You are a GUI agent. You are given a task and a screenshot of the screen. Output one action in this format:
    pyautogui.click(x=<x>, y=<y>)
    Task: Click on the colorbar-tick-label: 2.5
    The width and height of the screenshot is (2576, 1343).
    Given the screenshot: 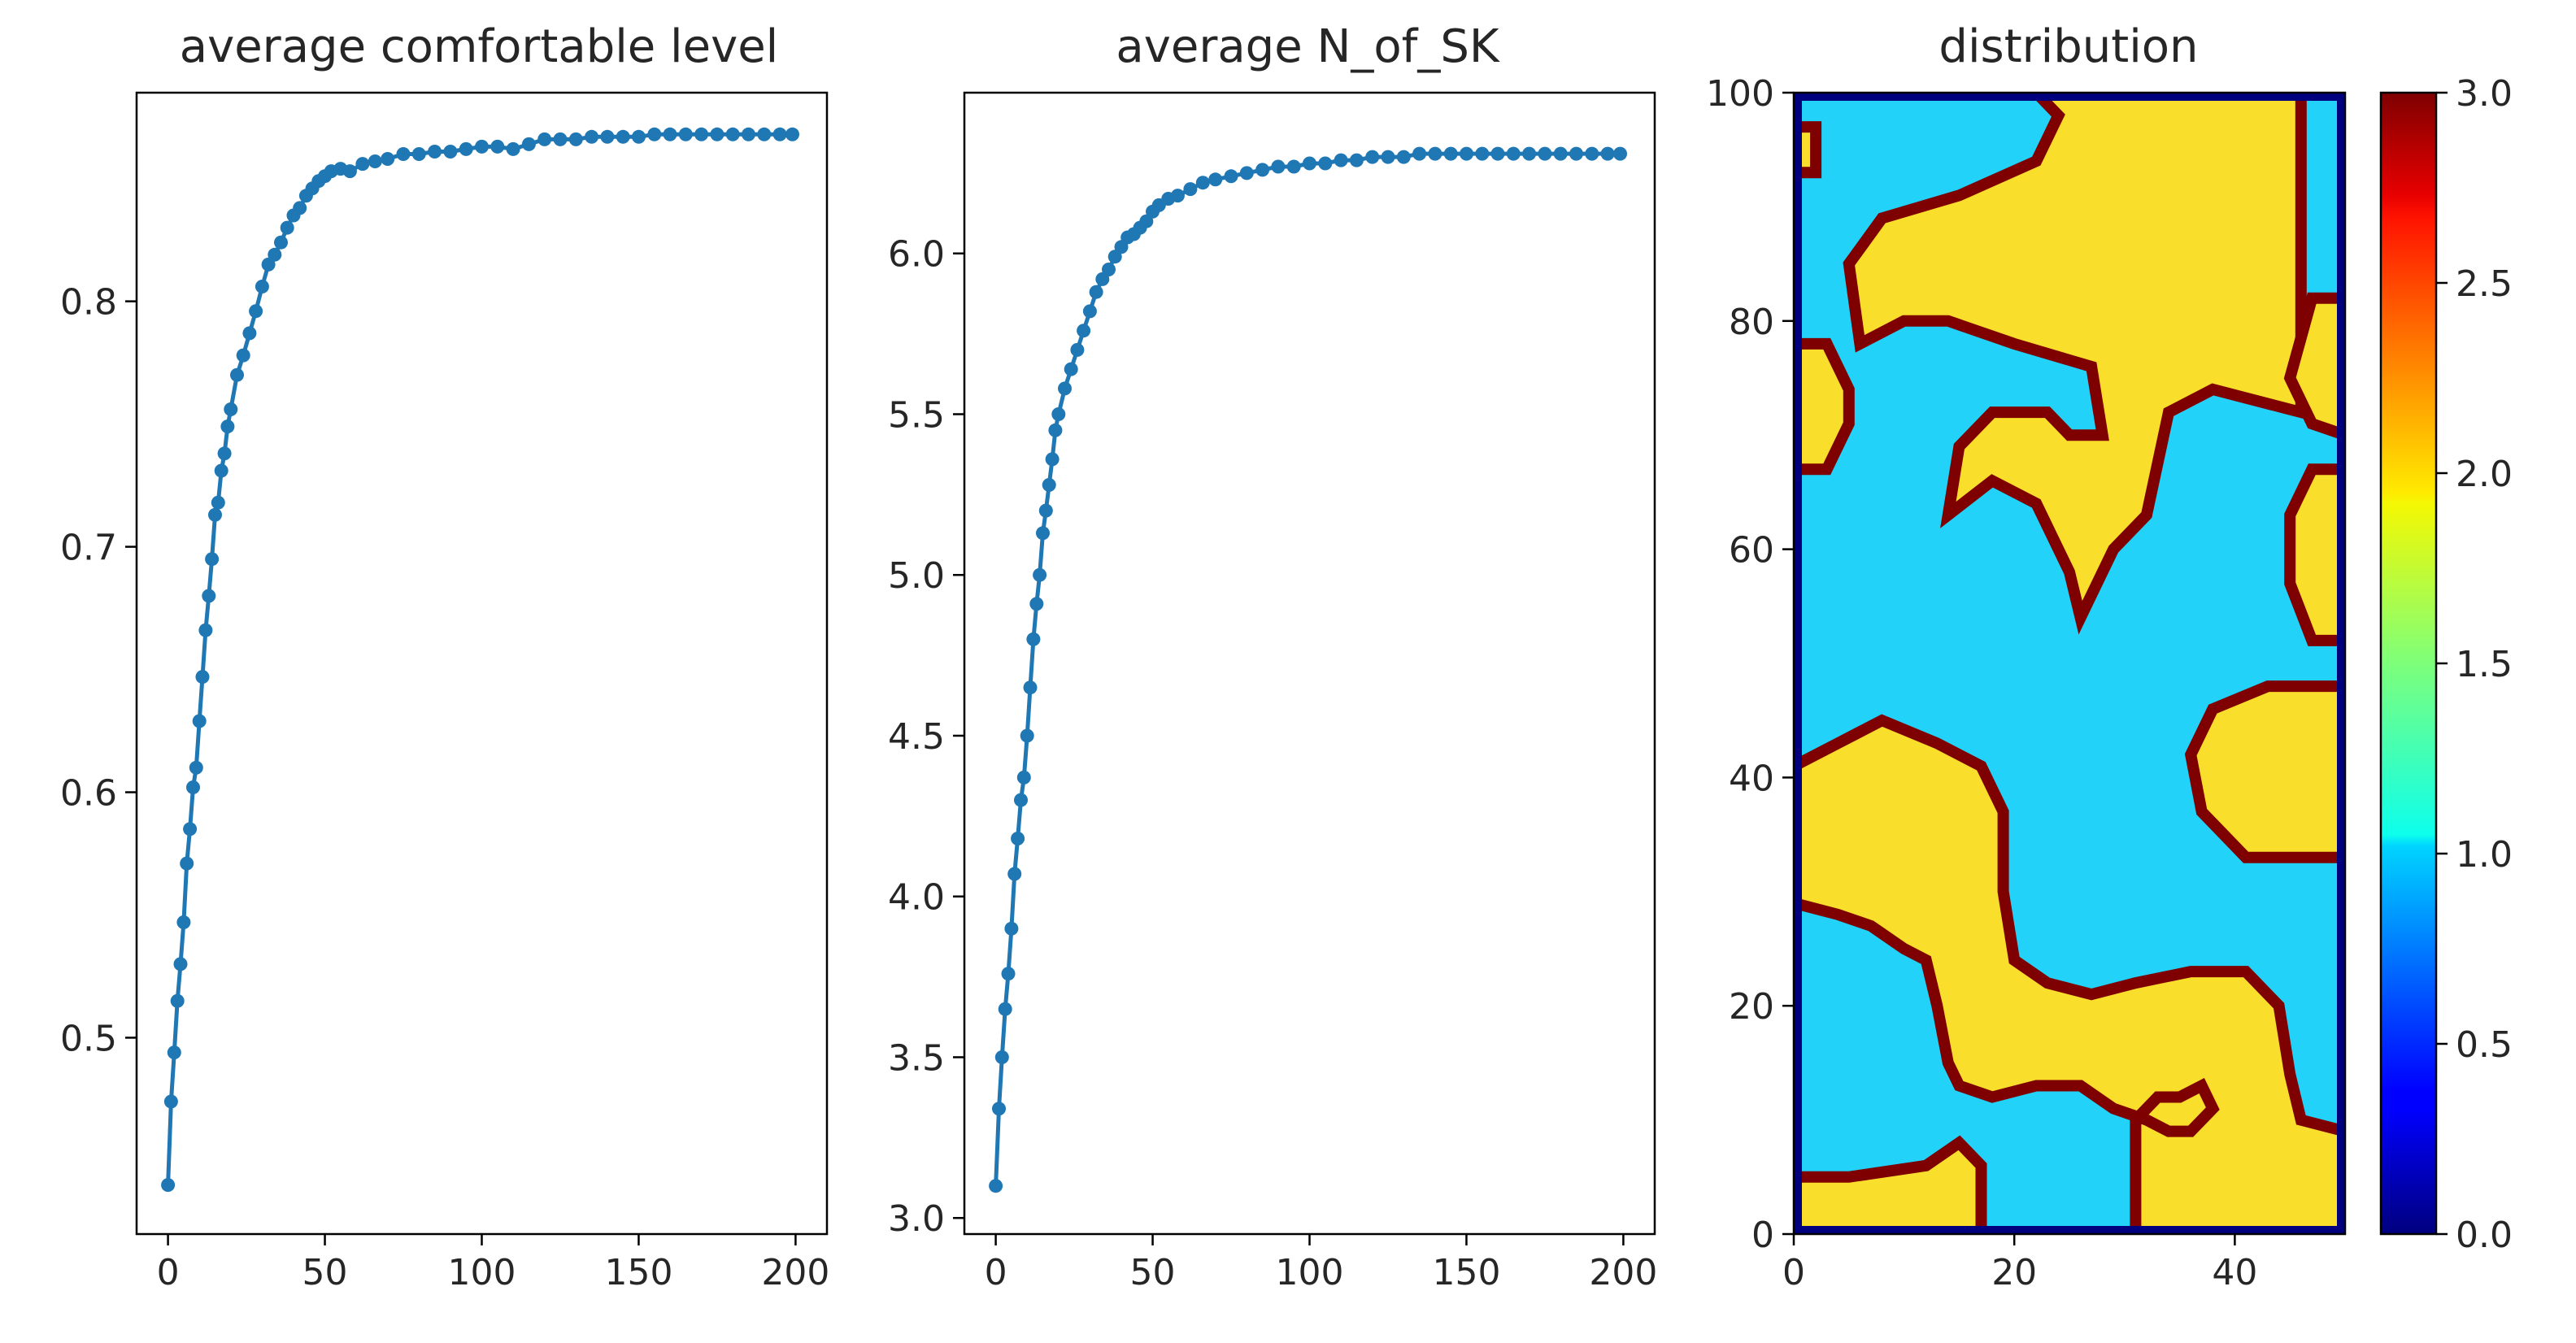 What is the action you would take?
    pyautogui.click(x=2484, y=284)
    